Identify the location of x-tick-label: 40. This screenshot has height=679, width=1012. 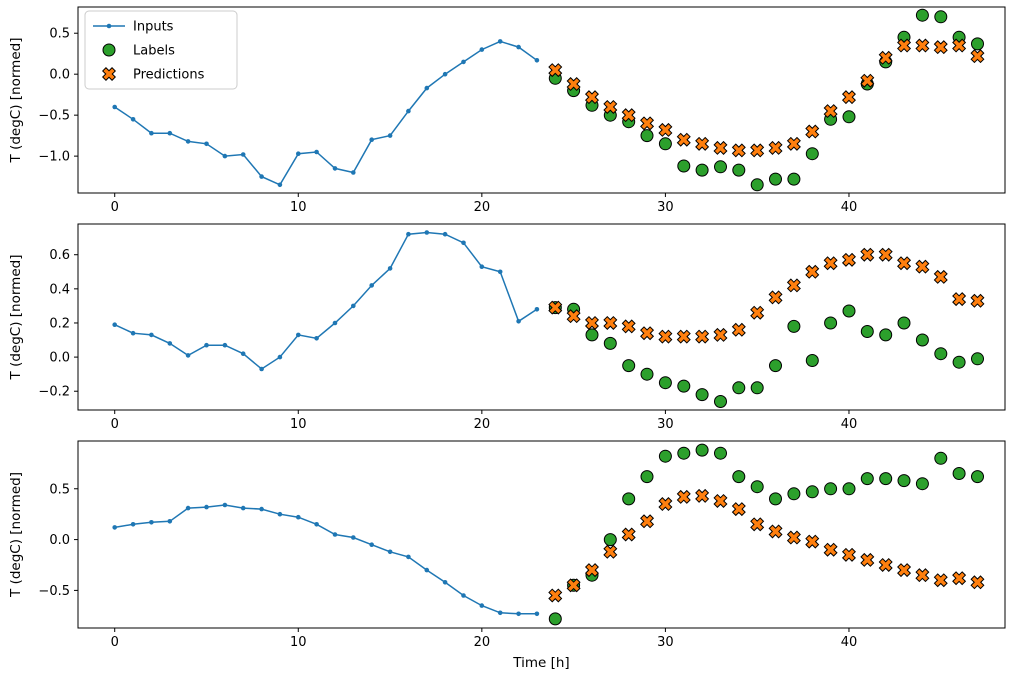
(849, 642).